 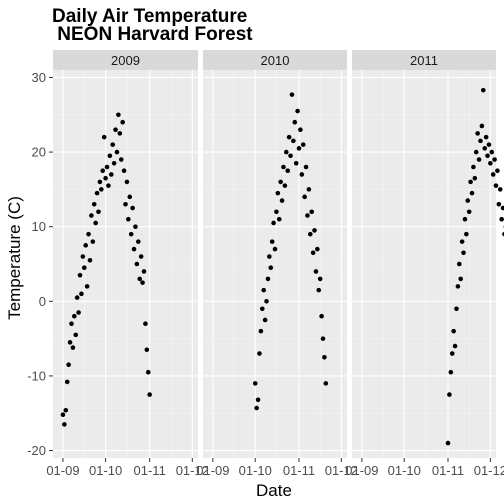 I want to click on y-tick-label: 0, so click(x=42, y=301).